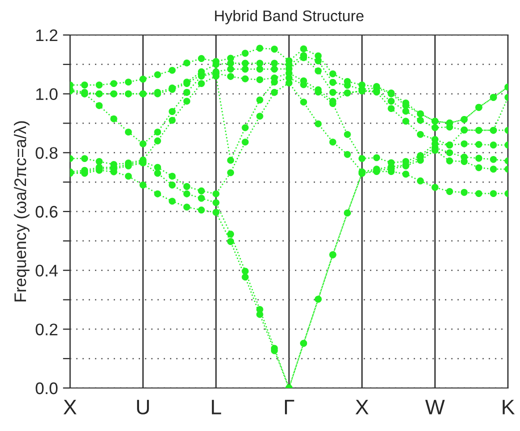  I want to click on y-tick-label: 1.0, so click(47, 94).